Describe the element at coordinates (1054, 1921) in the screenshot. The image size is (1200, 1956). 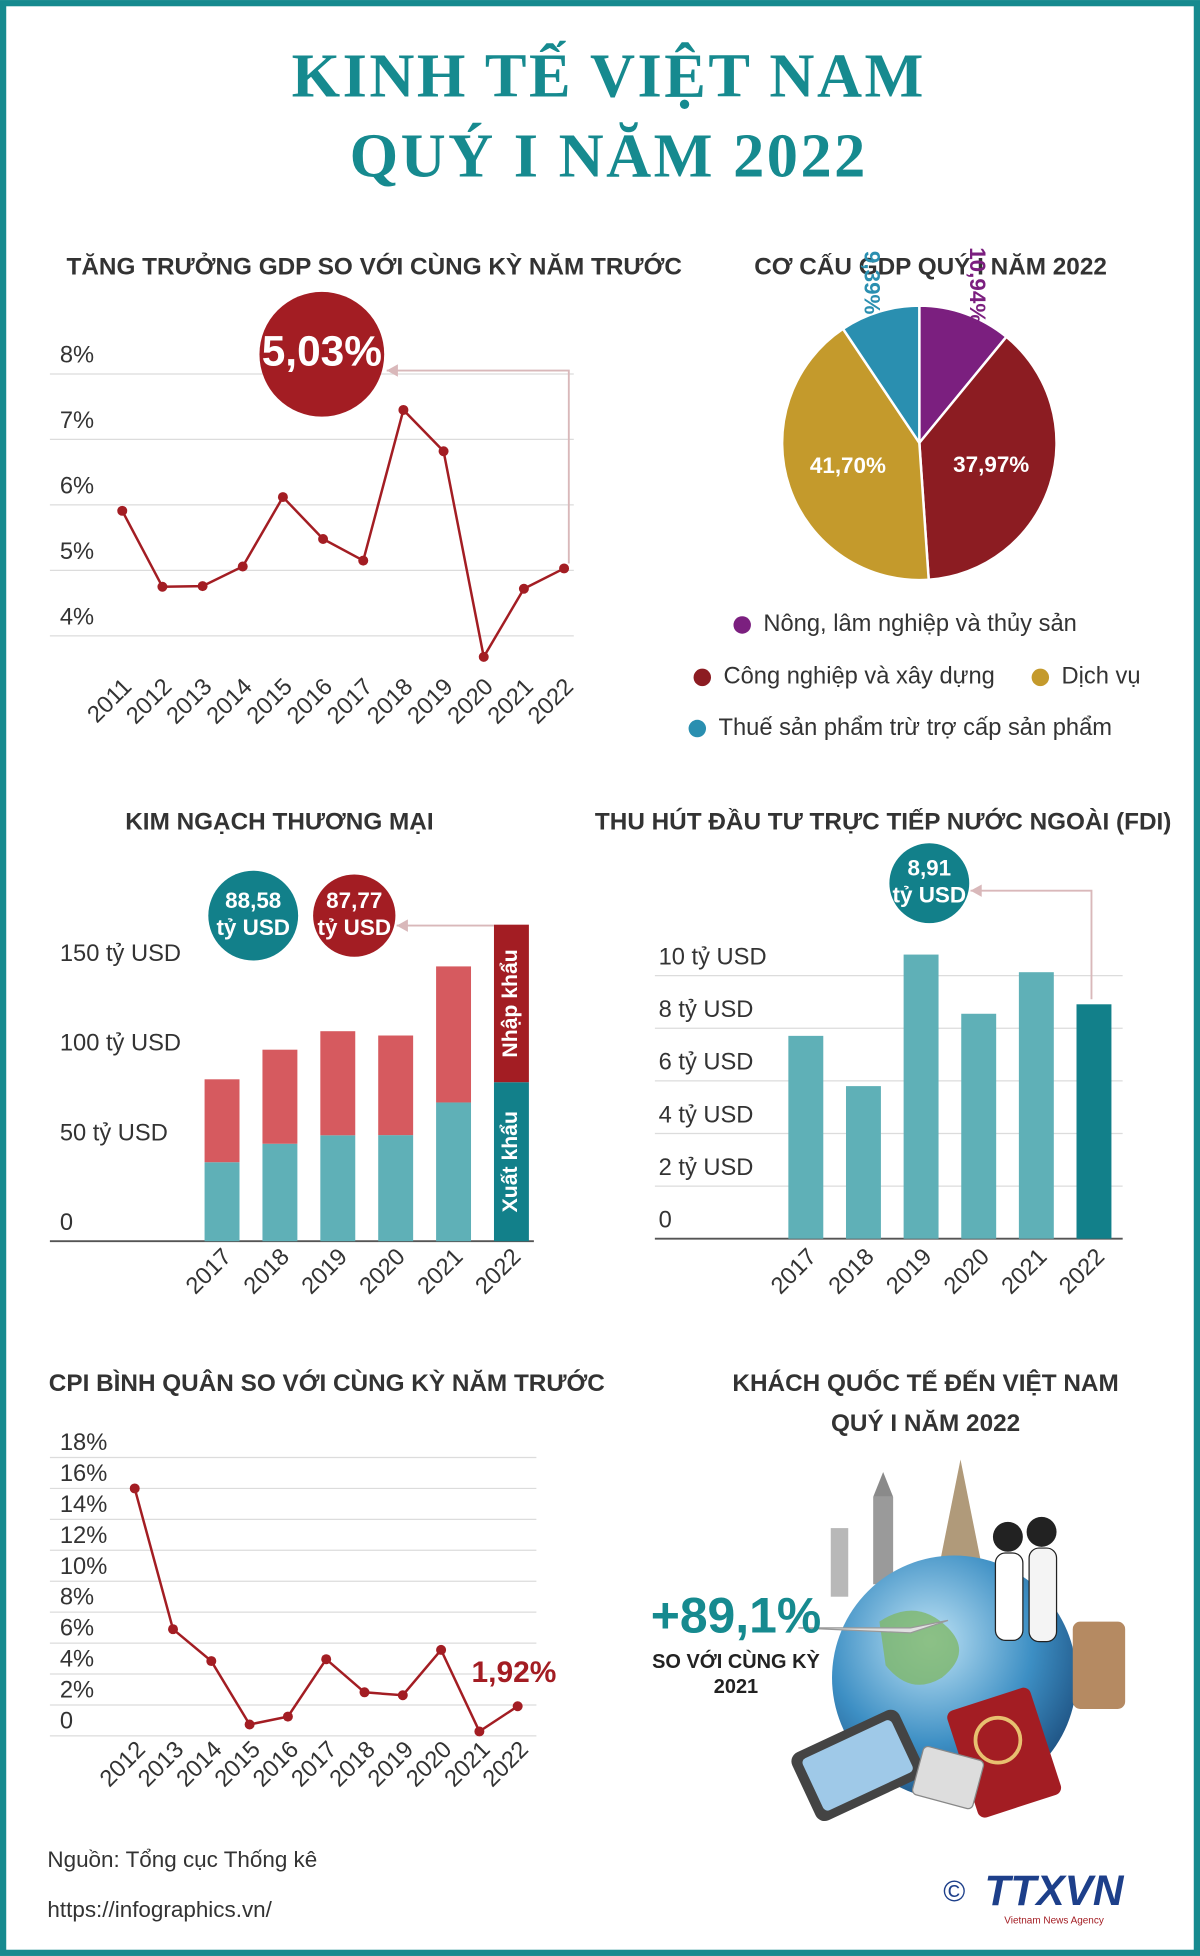
I see `agency: Vietnam News Agency` at that location.